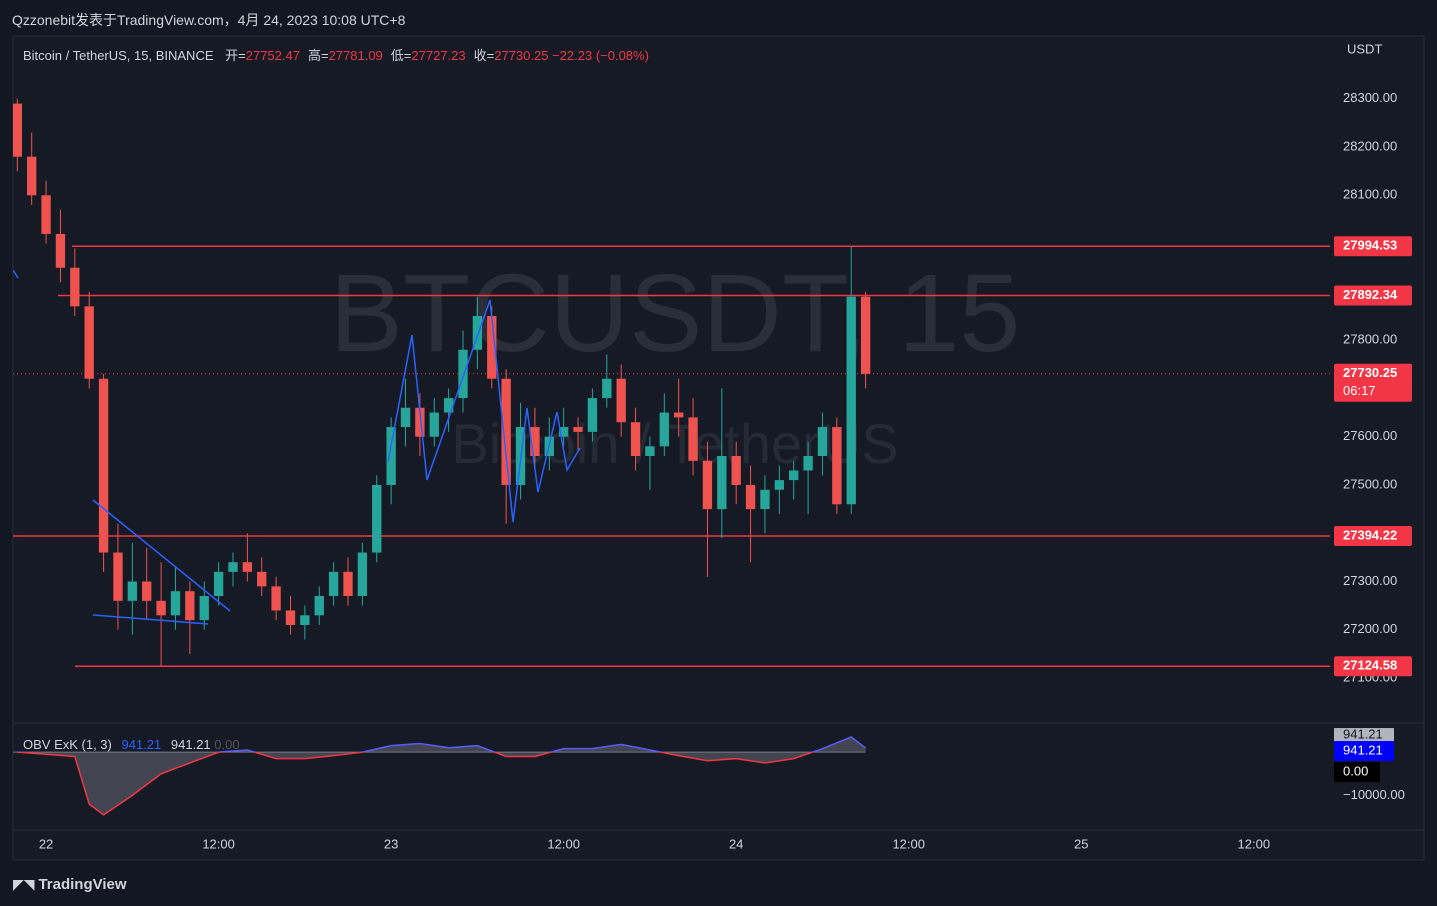 This screenshot has width=1437, height=906. I want to click on y-tick-label: 27200.00, so click(1370, 628).